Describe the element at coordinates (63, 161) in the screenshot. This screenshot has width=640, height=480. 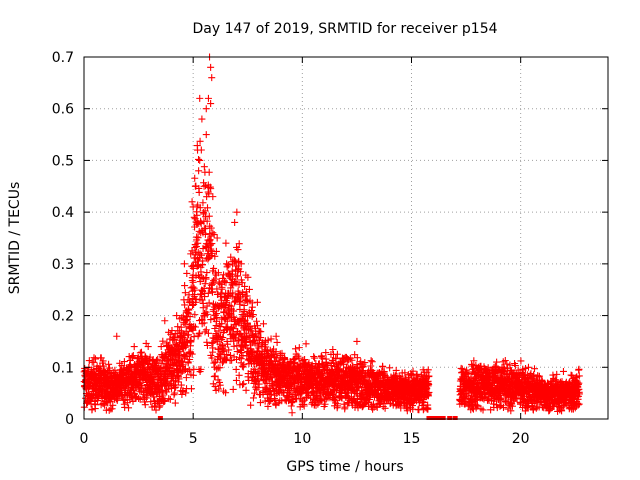
I see `y-tick-label: 0.5` at that location.